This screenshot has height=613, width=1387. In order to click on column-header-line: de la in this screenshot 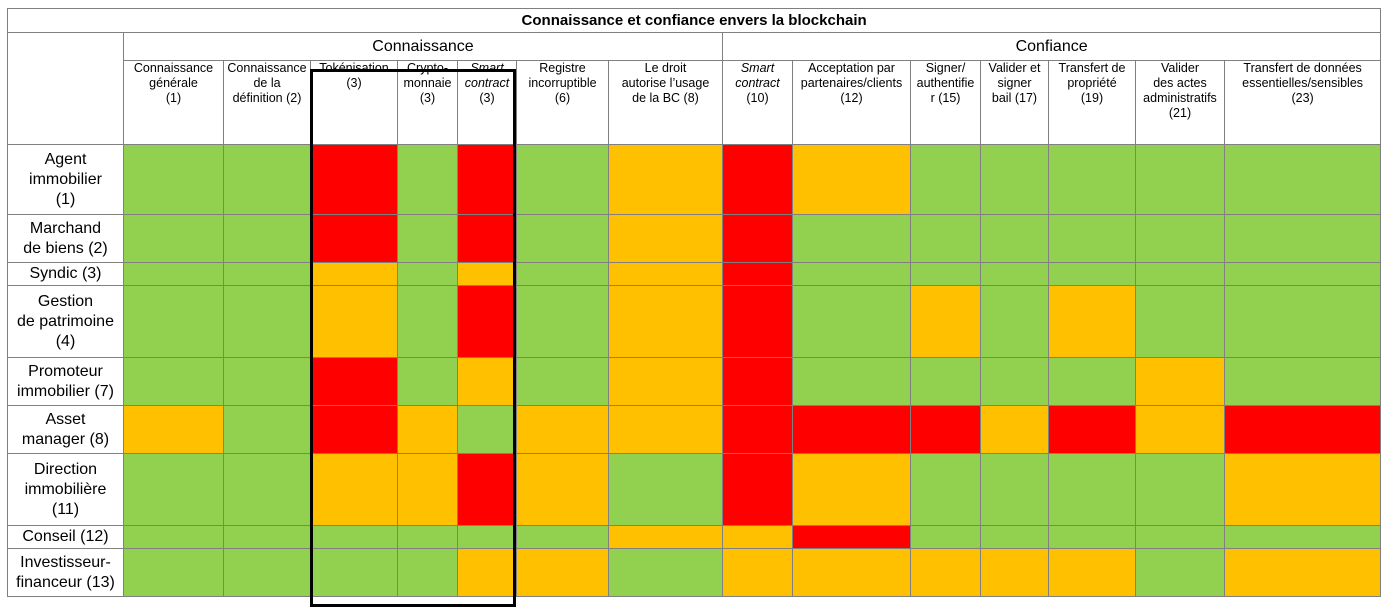, I will do `click(267, 83)`.